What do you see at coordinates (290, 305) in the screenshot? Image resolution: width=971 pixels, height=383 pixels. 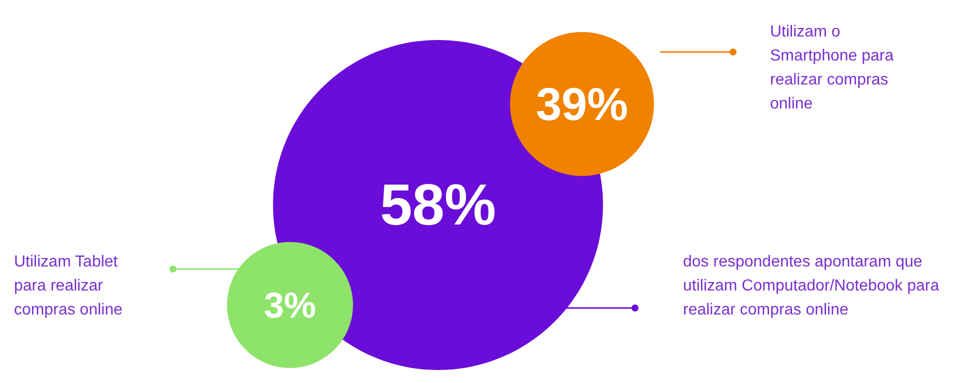 I see `data-label: 3%` at bounding box center [290, 305].